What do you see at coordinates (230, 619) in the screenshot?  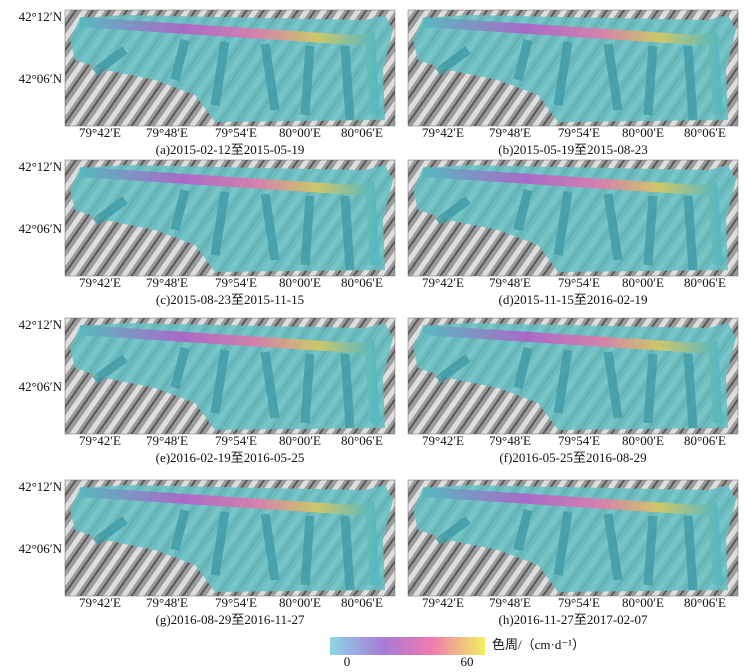 I see `panel-caption: (g)2016-08-29至2016-11-27` at bounding box center [230, 619].